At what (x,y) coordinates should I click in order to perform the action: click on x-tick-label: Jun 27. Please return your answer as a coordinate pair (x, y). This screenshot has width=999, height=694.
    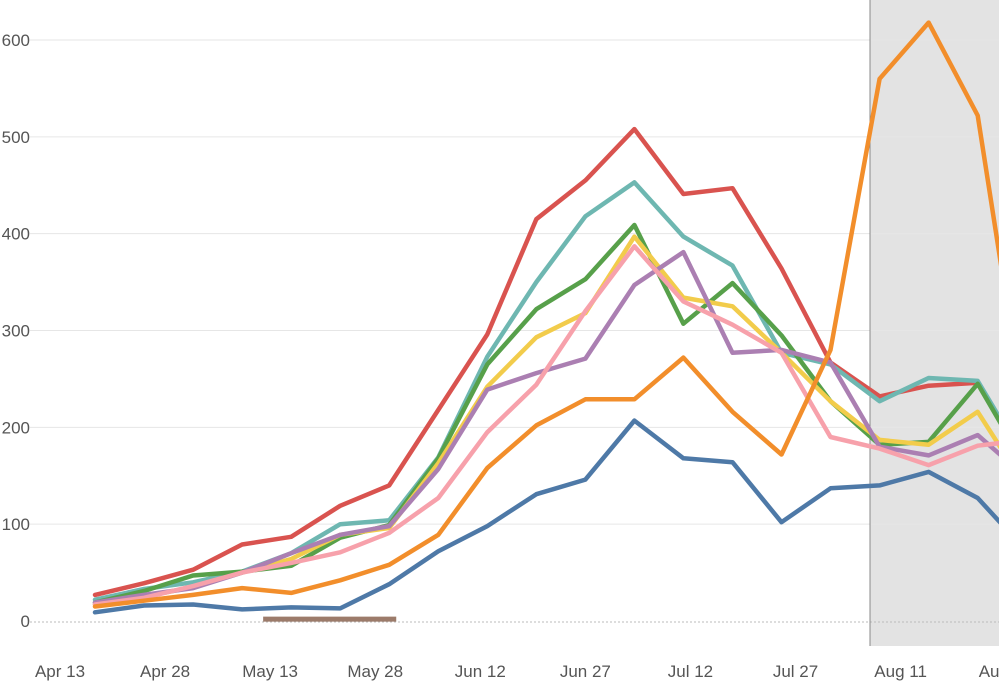
    Looking at the image, I should click on (585, 671).